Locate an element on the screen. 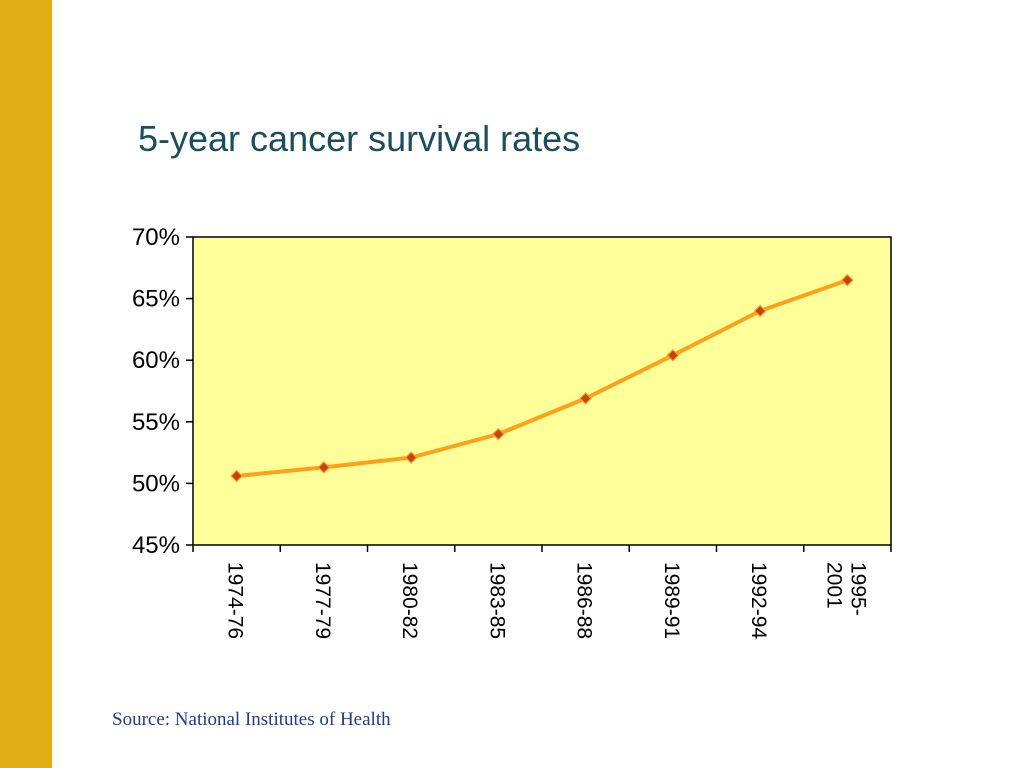 This screenshot has width=1024, height=768. svg-text: 1980-82 is located at coordinates (409, 600).